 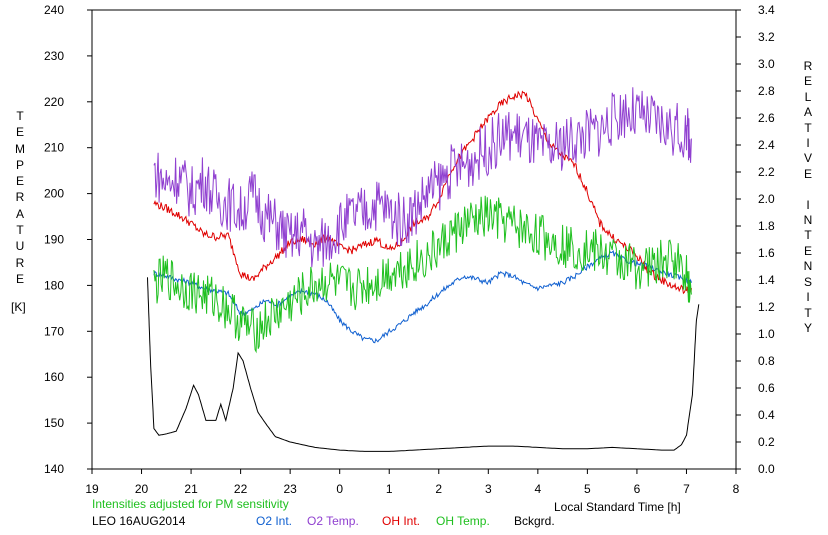 What do you see at coordinates (766, 64) in the screenshot?
I see `right-tick-label: 3.0` at bounding box center [766, 64].